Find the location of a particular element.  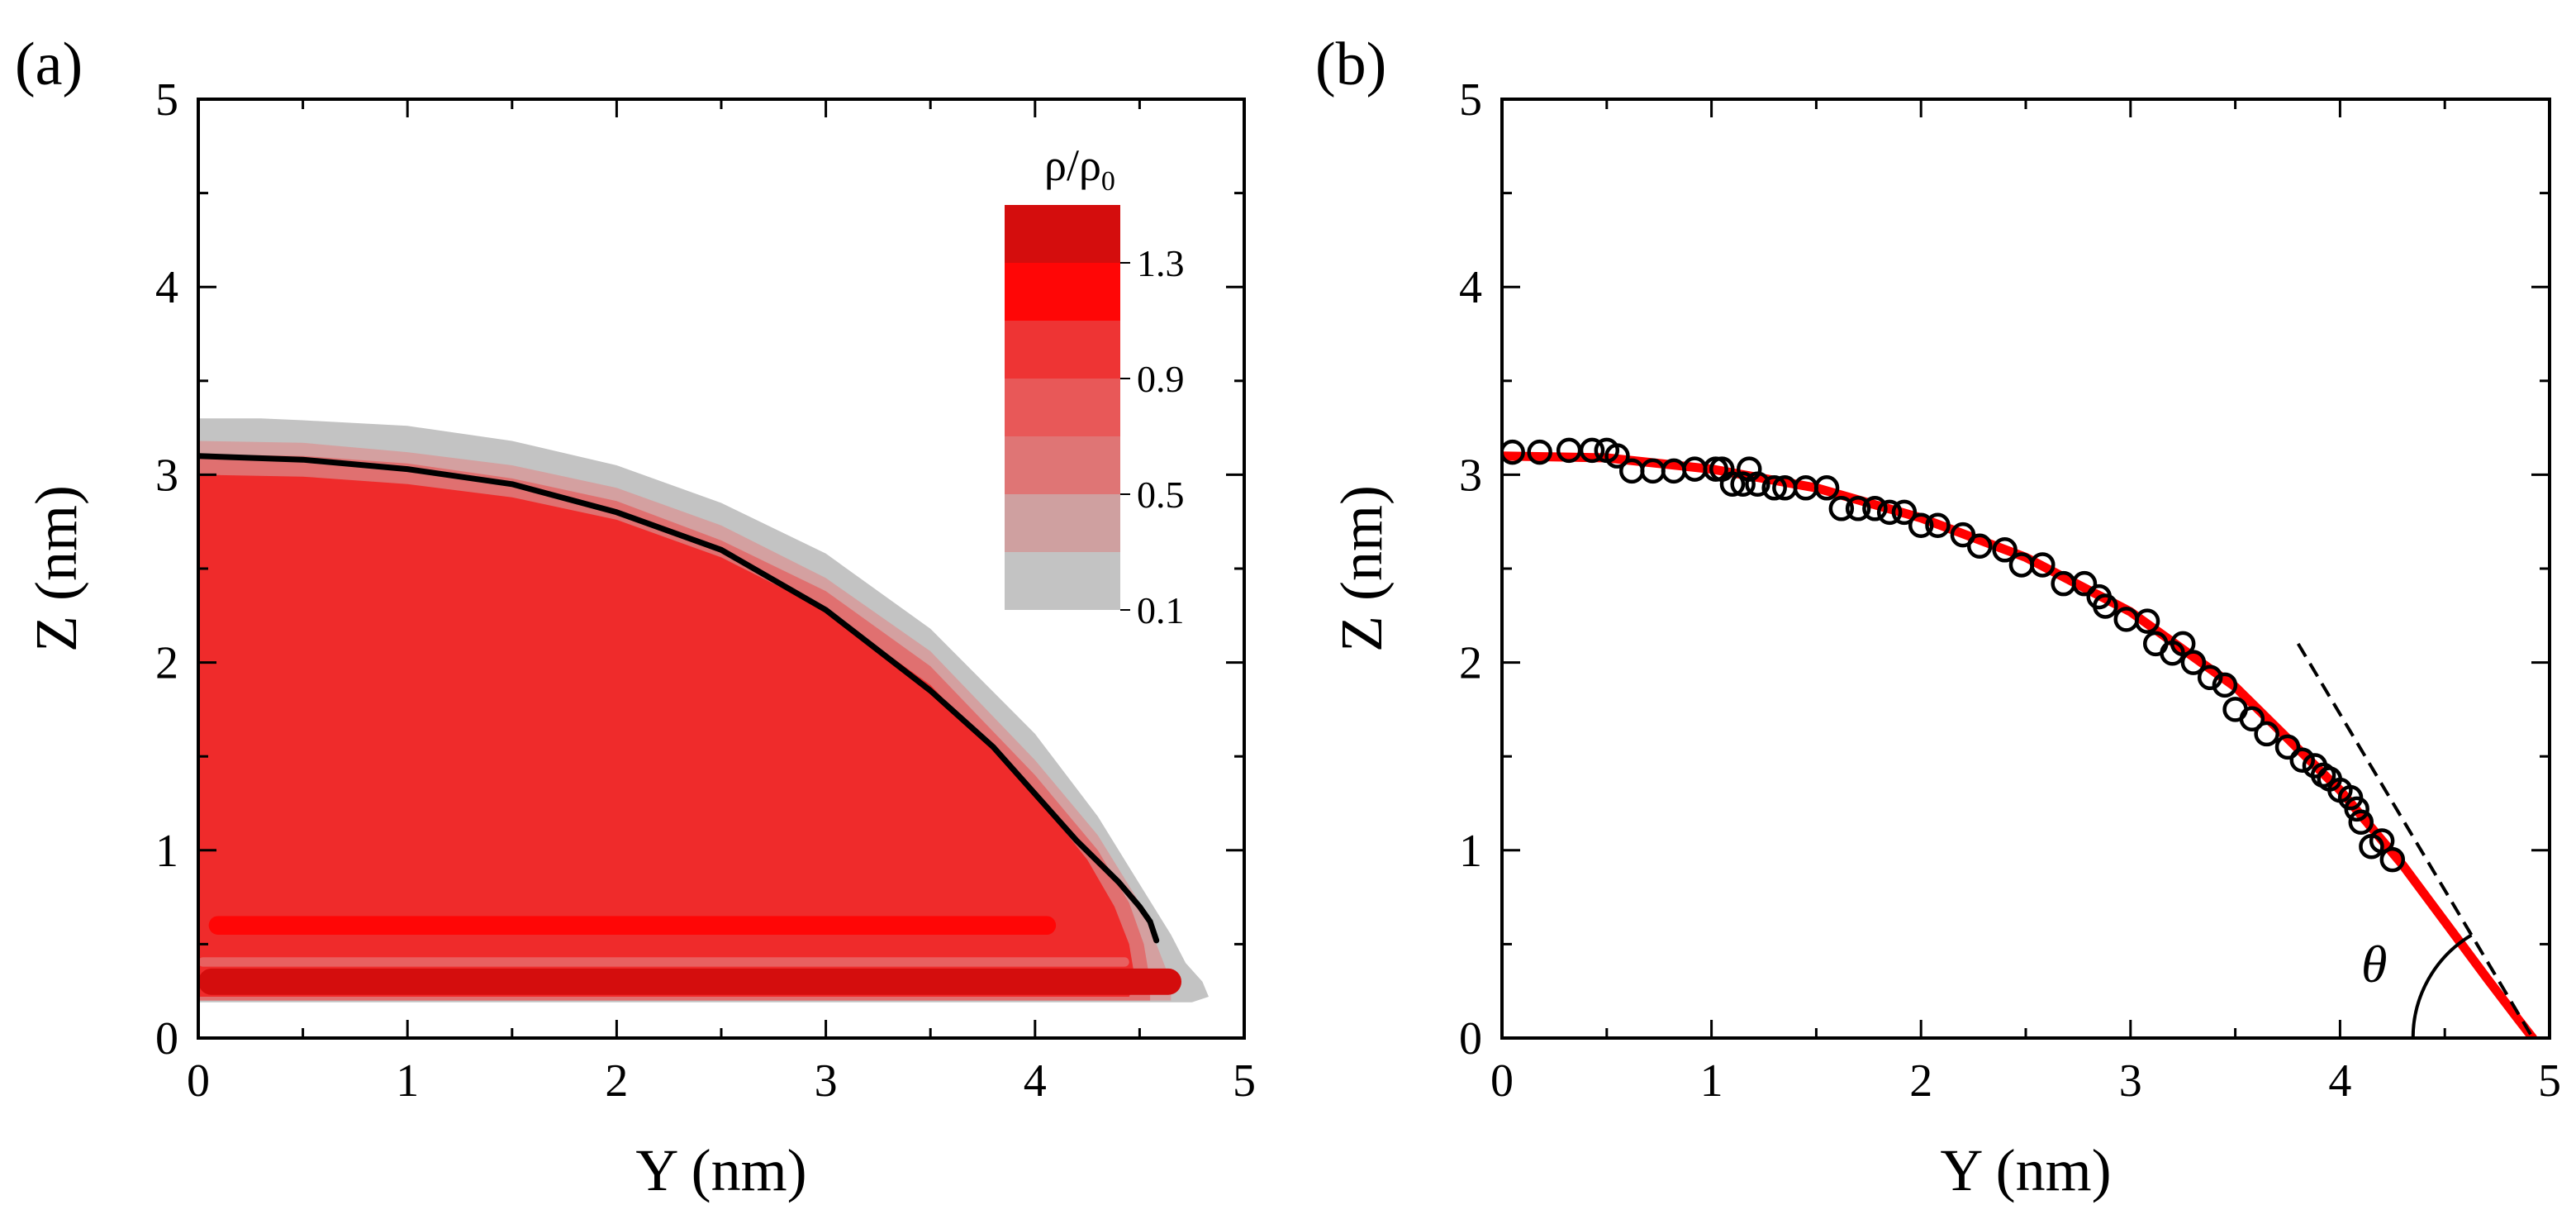

panel-a-y-axis-label: Z (nm) is located at coordinates (56, 568).